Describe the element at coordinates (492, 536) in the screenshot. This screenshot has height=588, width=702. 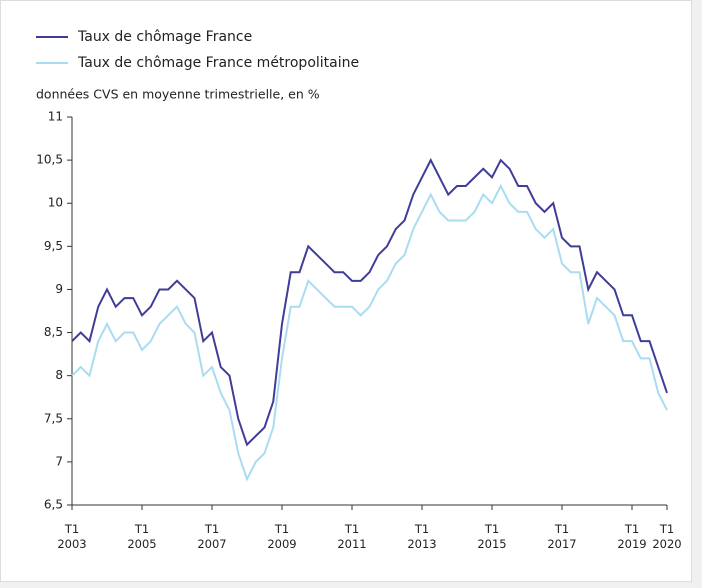
I see `x-tick-label: T1 2015` at that location.